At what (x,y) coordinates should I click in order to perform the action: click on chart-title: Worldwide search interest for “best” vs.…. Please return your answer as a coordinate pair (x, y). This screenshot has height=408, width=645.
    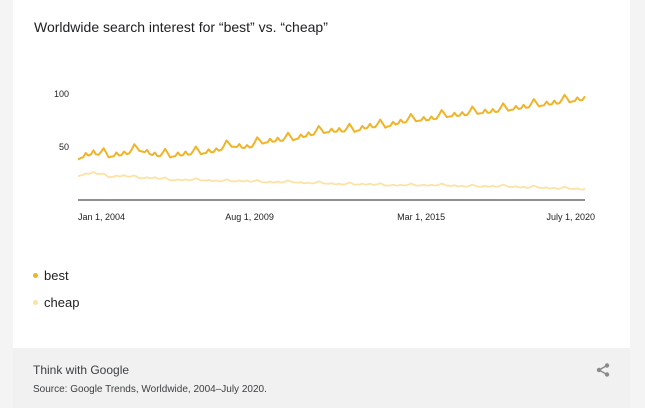
    Looking at the image, I should click on (181, 27).